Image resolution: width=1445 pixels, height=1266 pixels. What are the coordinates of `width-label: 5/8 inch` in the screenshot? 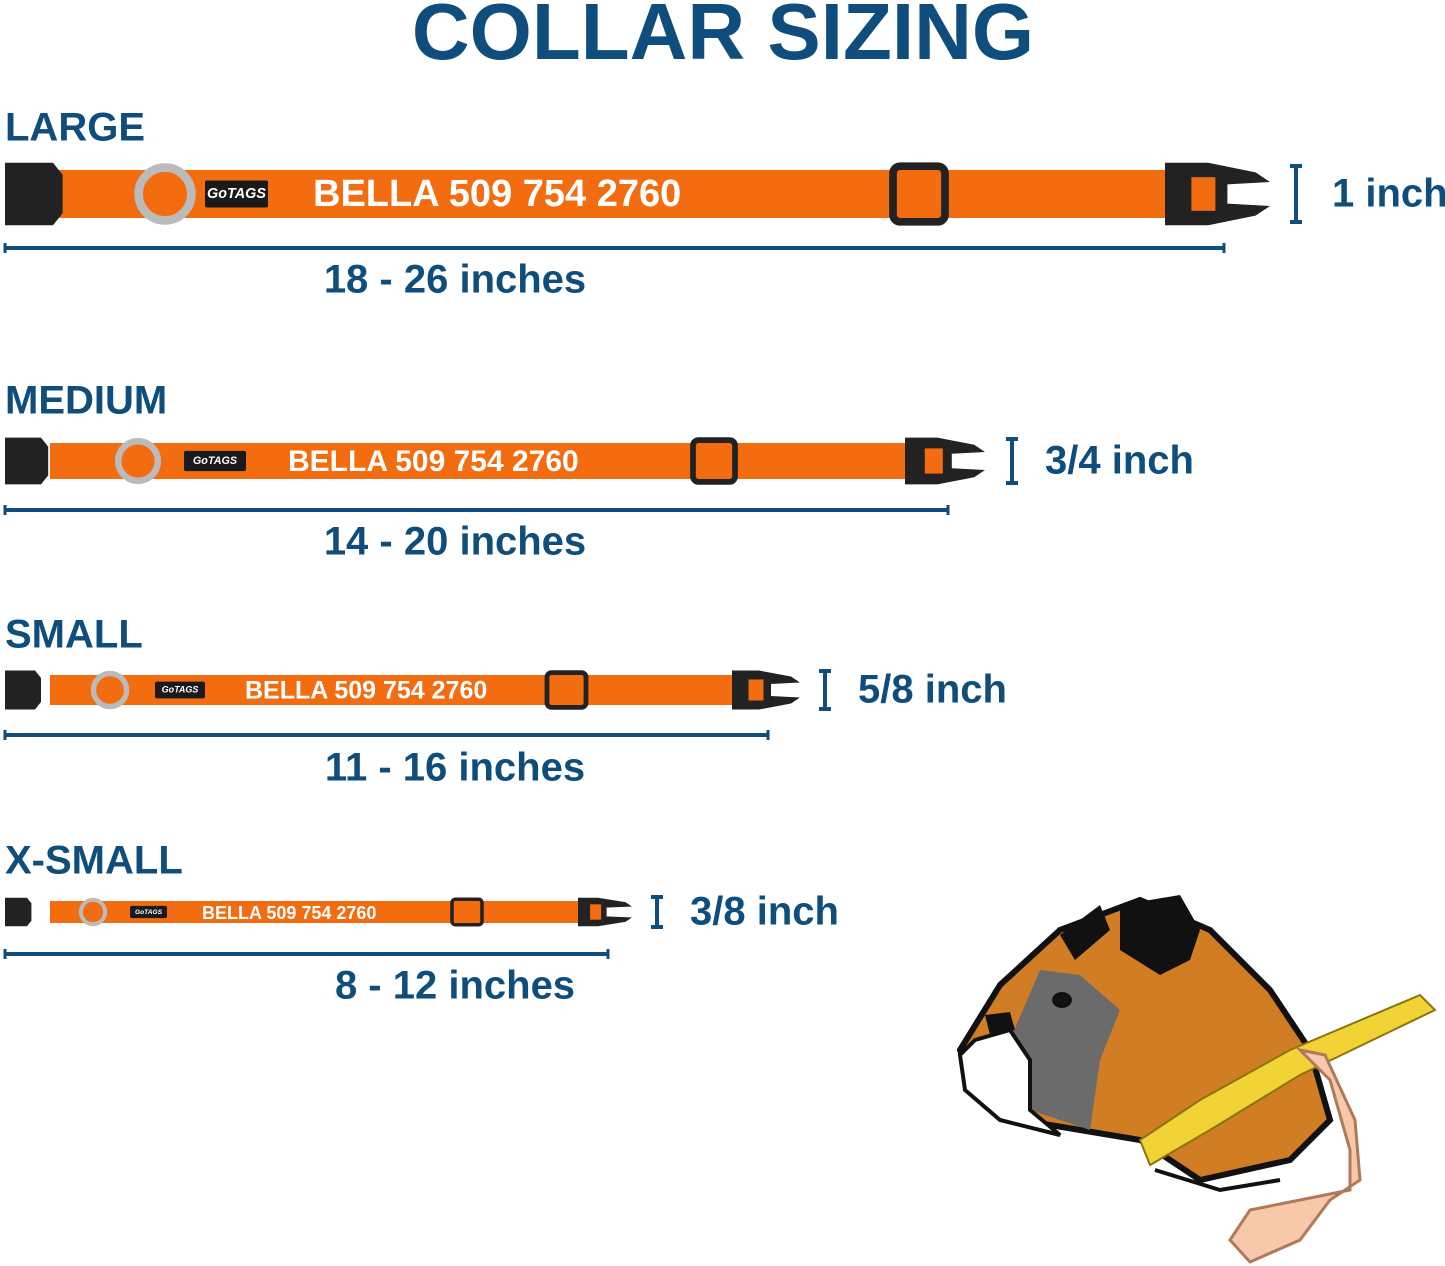 It's located at (932, 690).